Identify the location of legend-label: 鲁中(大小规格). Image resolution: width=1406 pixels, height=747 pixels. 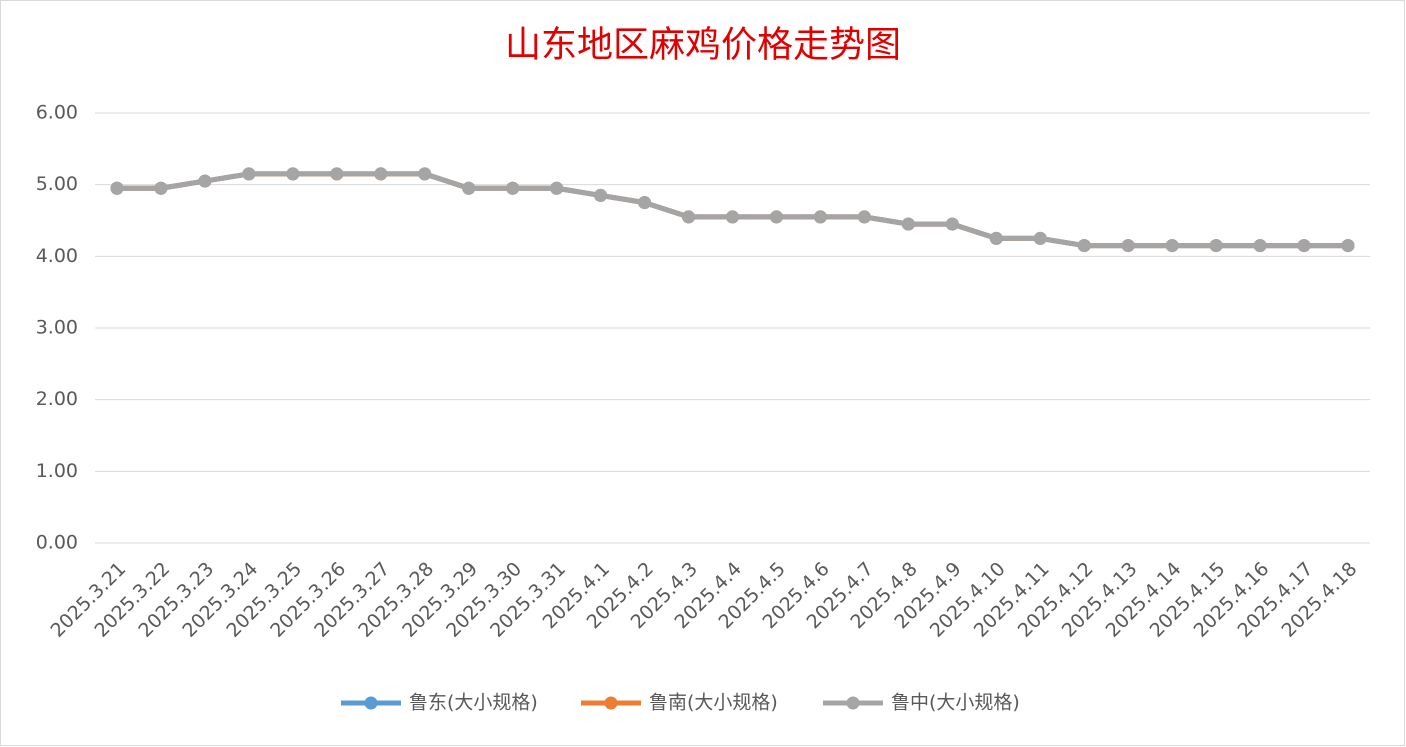
(955, 703).